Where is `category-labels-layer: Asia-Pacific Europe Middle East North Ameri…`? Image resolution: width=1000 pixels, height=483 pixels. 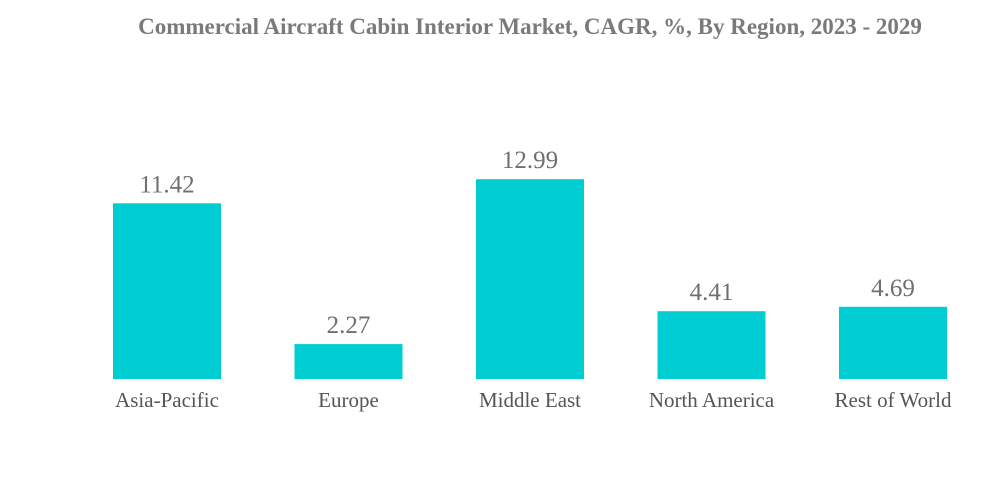
category-labels-layer: Asia-Pacific Europe Middle East North Ameri… is located at coordinates (533, 400).